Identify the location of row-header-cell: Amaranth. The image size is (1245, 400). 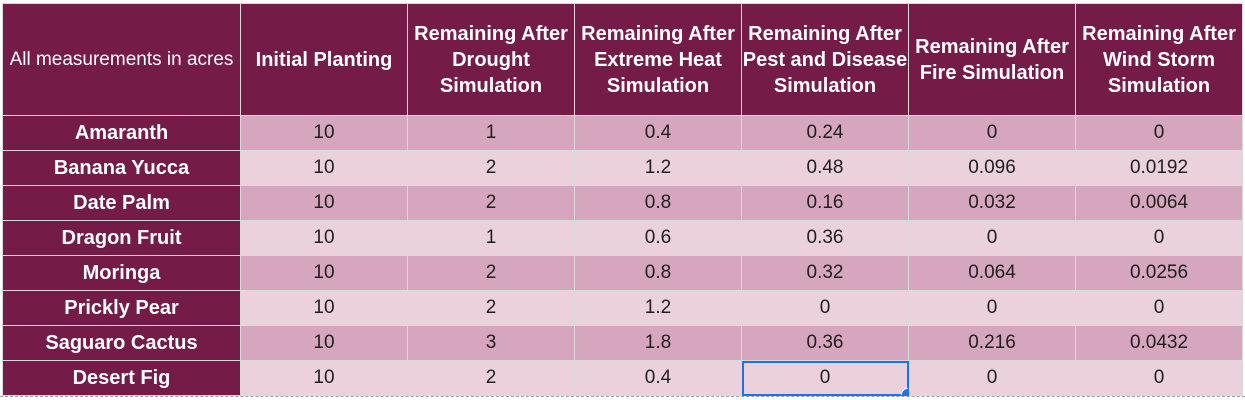
(121, 133).